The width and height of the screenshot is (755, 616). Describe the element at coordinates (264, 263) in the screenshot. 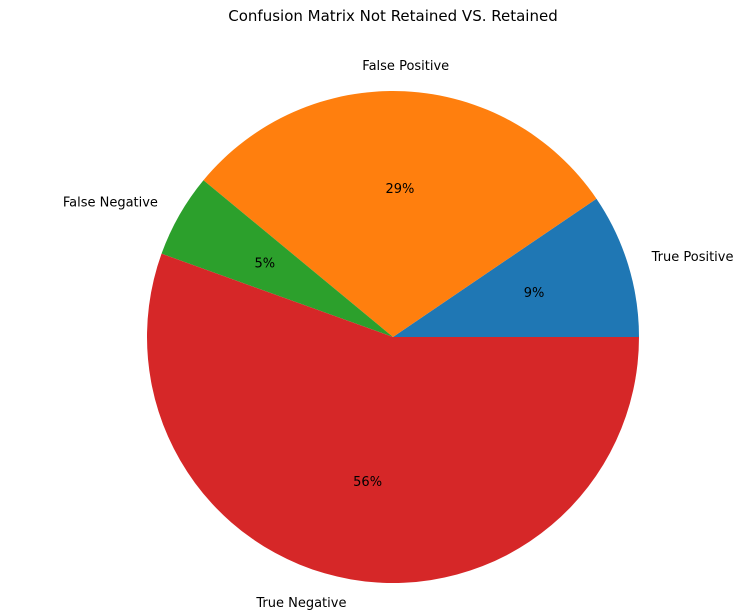

I see `pie-percent-label: 5%` at that location.